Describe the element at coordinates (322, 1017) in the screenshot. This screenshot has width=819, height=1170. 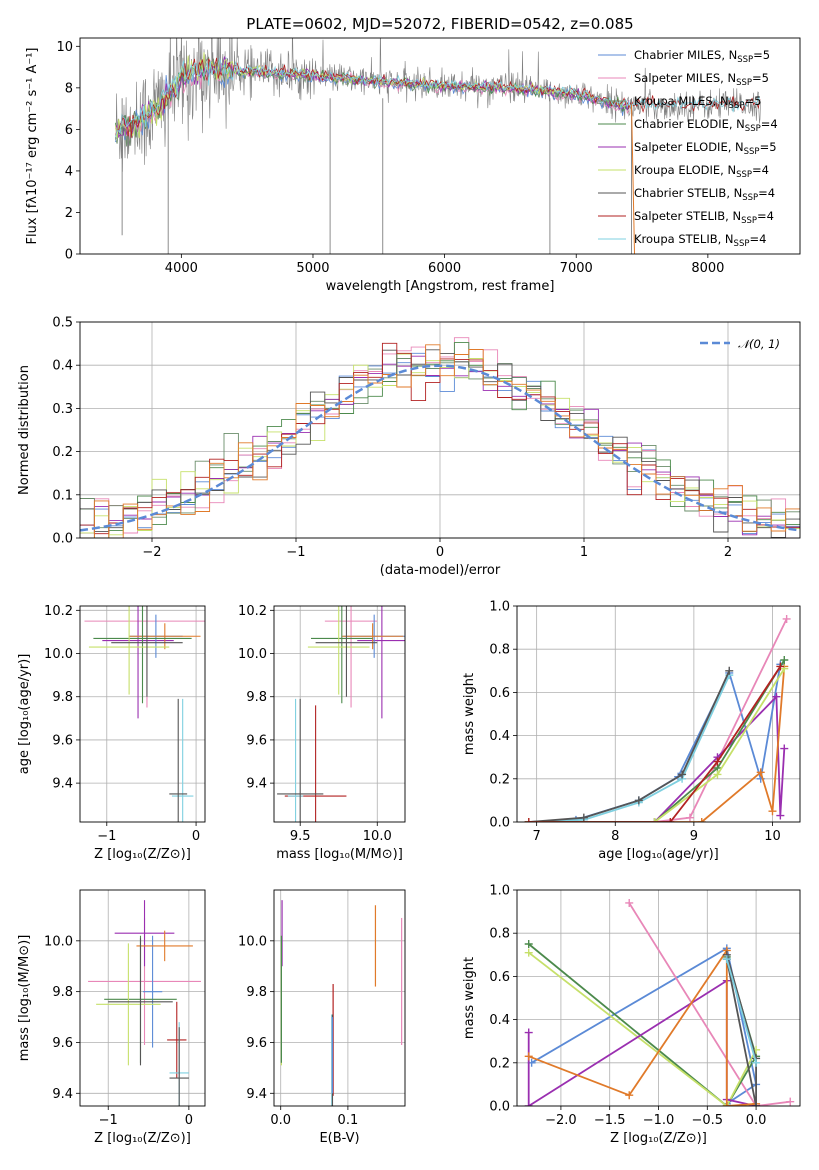
I see `panel-mass-EBV: 0.0 0.1 9.4 9.6 9.8 10.0 E(B-V)` at that location.